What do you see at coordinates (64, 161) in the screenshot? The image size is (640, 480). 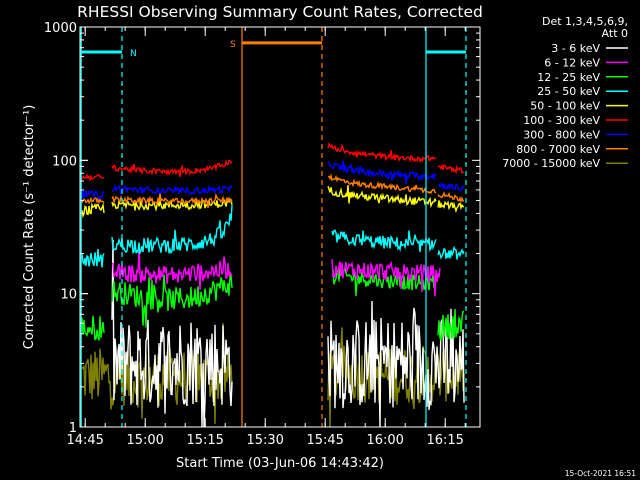 I see `y-tick-label: 100` at bounding box center [64, 161].